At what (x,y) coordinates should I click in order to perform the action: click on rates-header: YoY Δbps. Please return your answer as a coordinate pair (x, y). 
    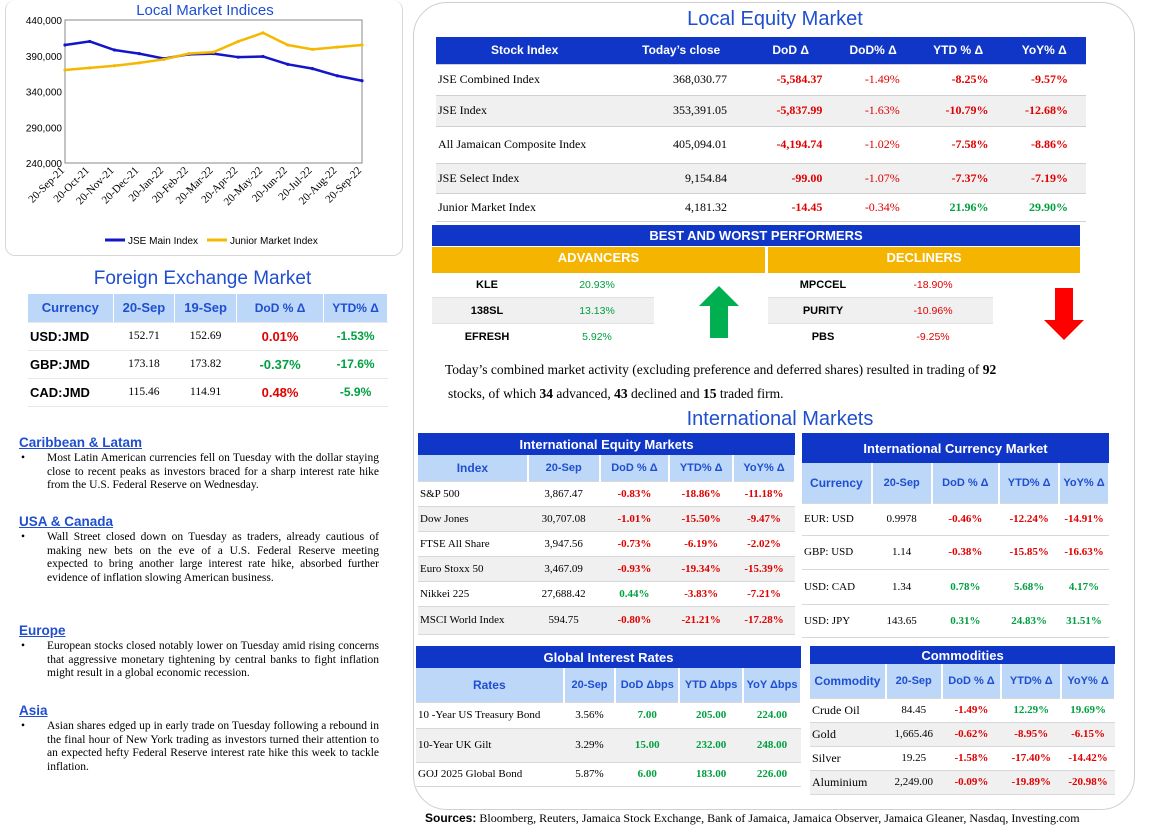
    Looking at the image, I should click on (772, 685).